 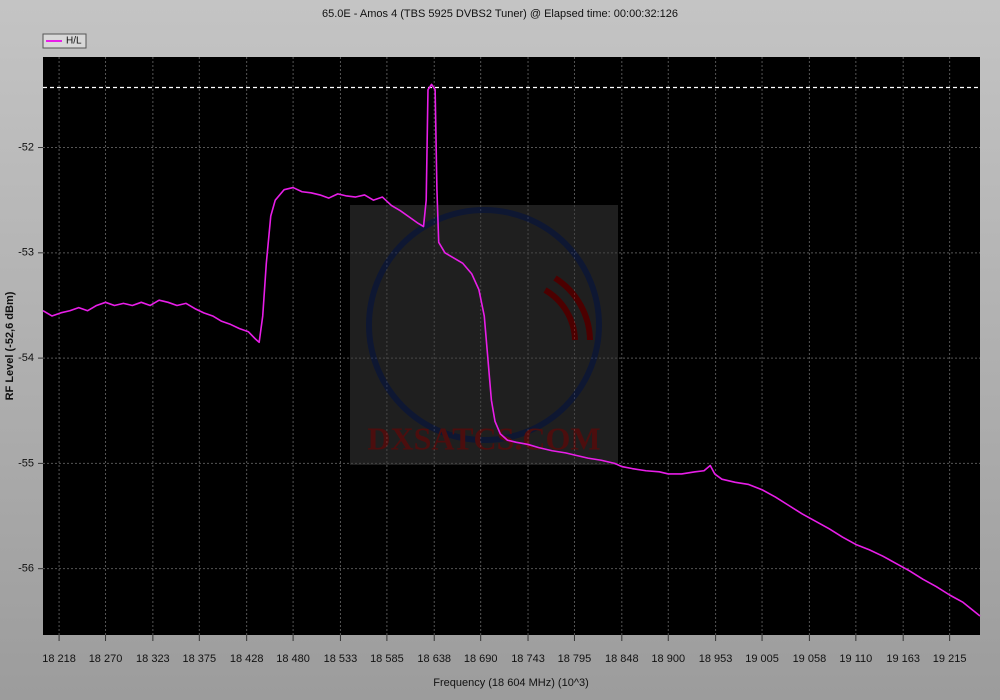 What do you see at coordinates (528, 659) in the screenshot?
I see `x-tick-label: 18 743` at bounding box center [528, 659].